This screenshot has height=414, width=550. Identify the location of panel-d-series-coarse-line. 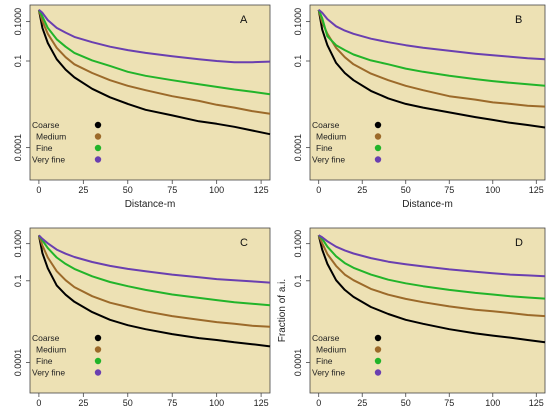
(431, 289).